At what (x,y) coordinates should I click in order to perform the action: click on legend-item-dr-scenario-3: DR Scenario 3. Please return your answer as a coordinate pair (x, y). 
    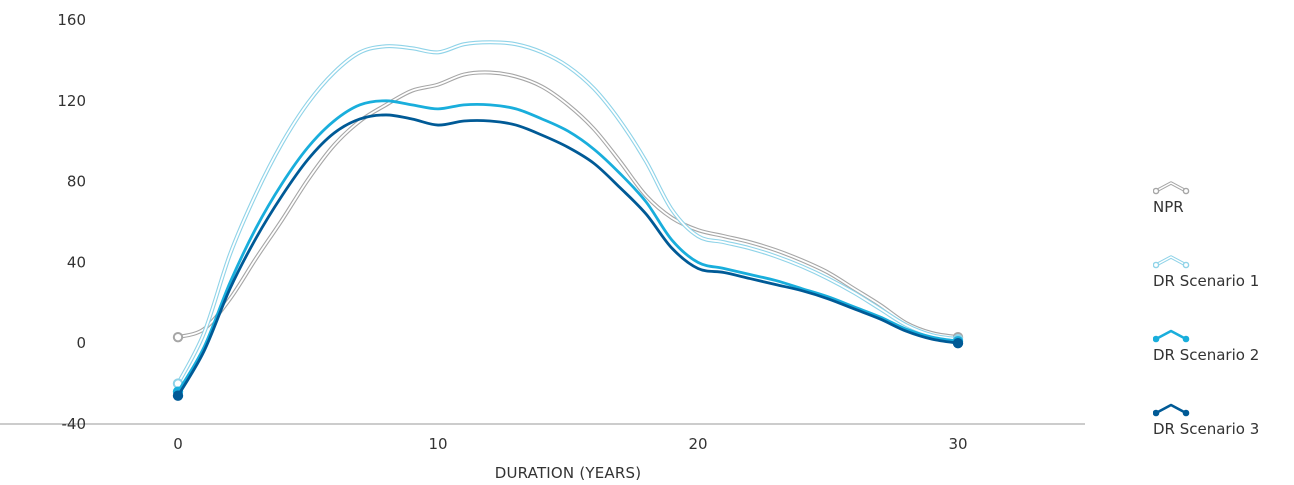
    Looking at the image, I should click on (1223, 437).